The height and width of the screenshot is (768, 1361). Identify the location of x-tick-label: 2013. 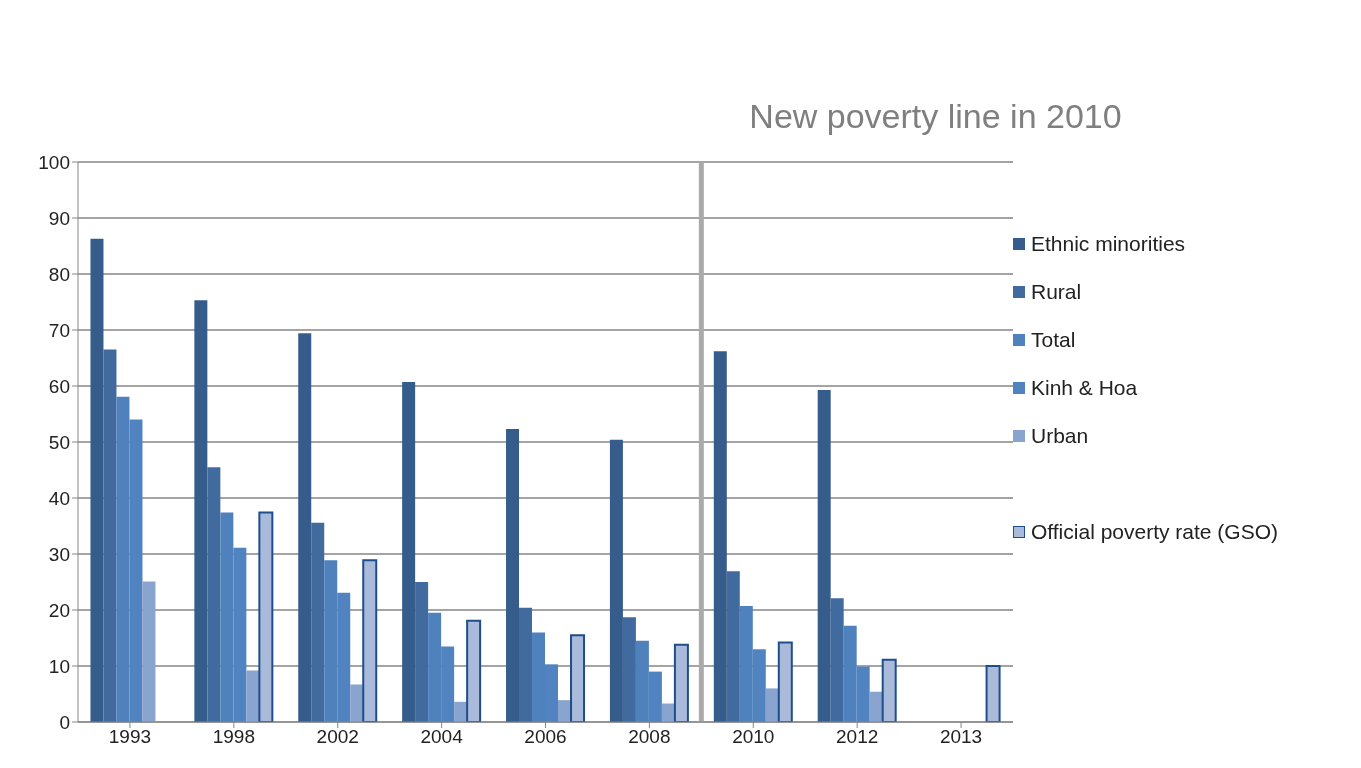
(961, 737).